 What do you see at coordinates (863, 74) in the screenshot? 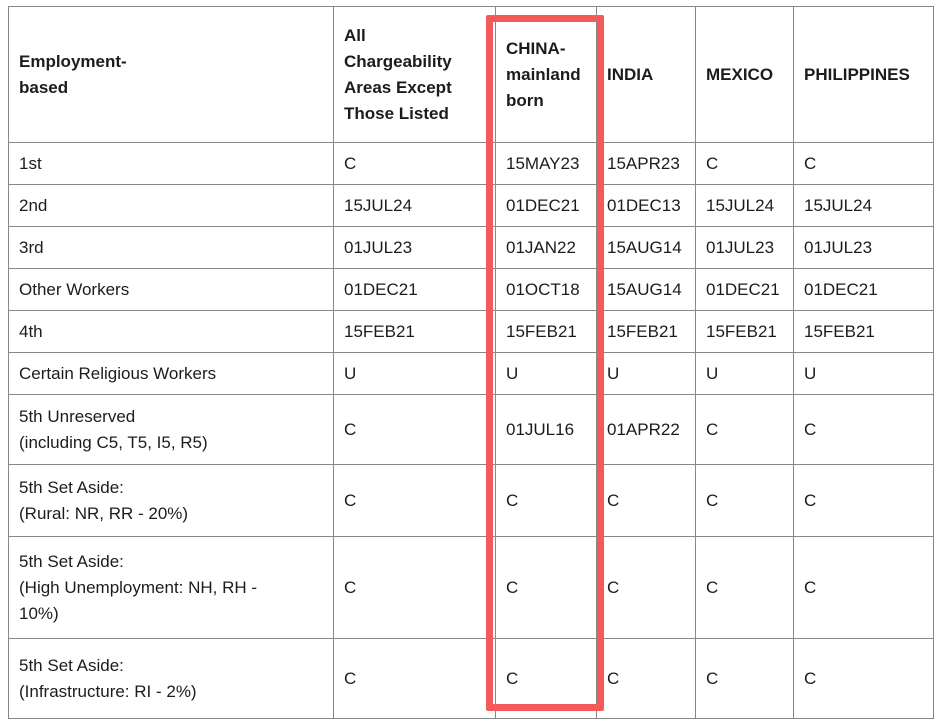
I see `column-header-philippines: PHILIPPINES` at bounding box center [863, 74].